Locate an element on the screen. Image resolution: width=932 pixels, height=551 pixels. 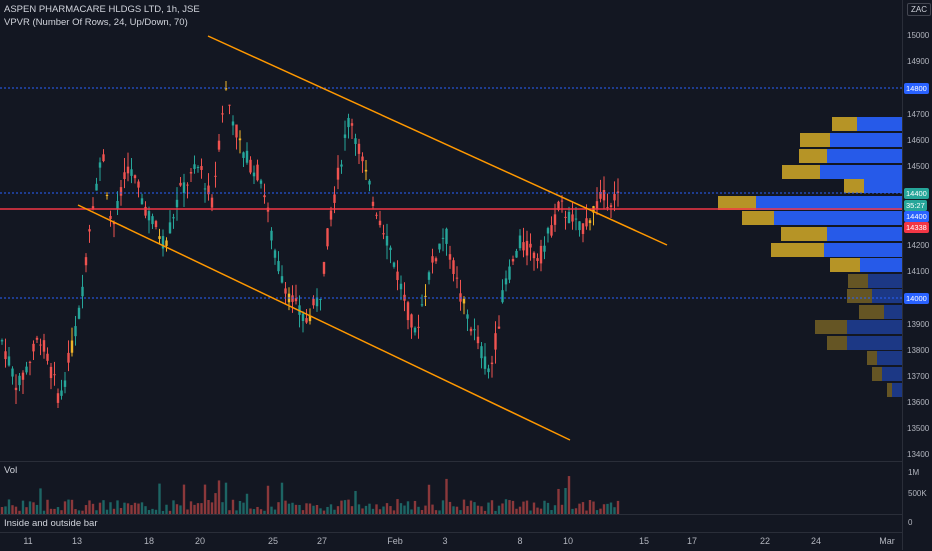
volume-bars is located at coordinates (310, 495).